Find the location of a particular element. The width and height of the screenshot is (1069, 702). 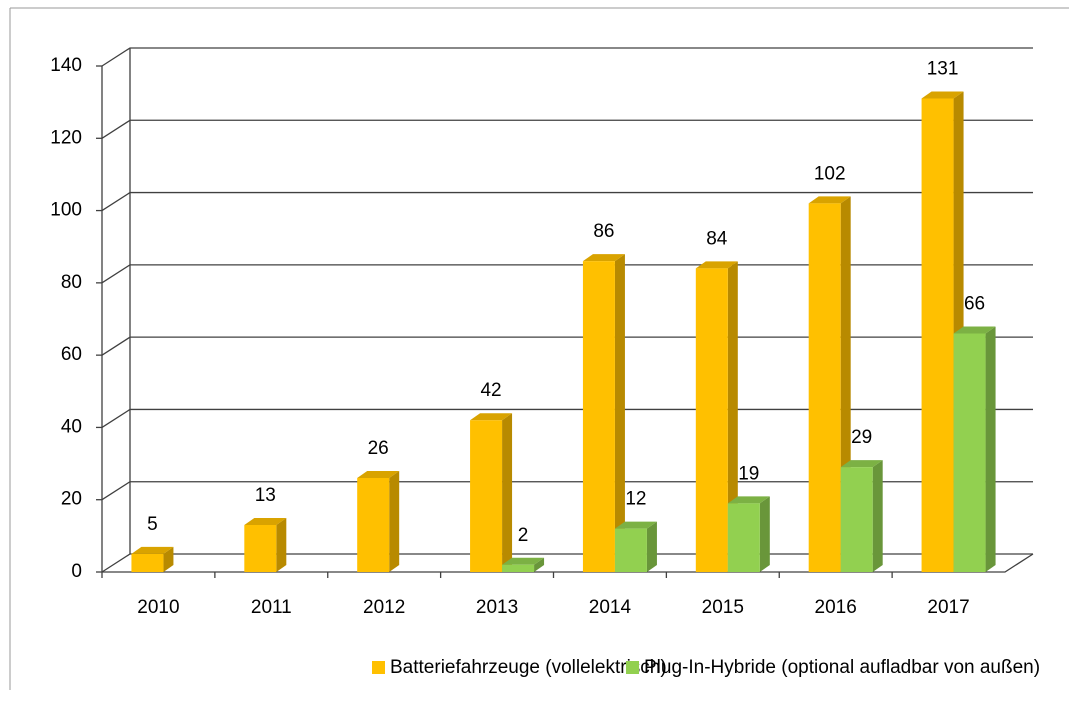

floor is located at coordinates (568, 563).